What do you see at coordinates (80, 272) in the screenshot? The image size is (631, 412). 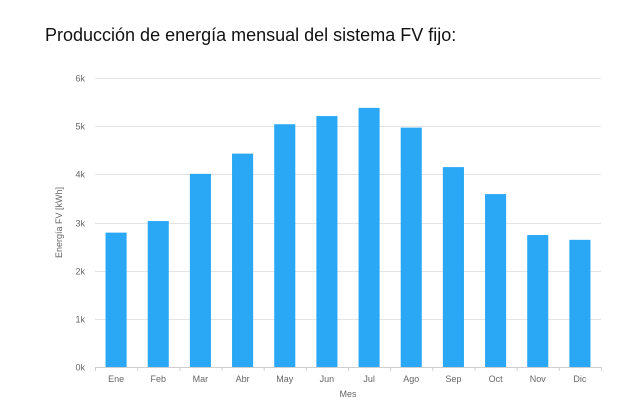 I see `y-tick-label: 2k` at bounding box center [80, 272].